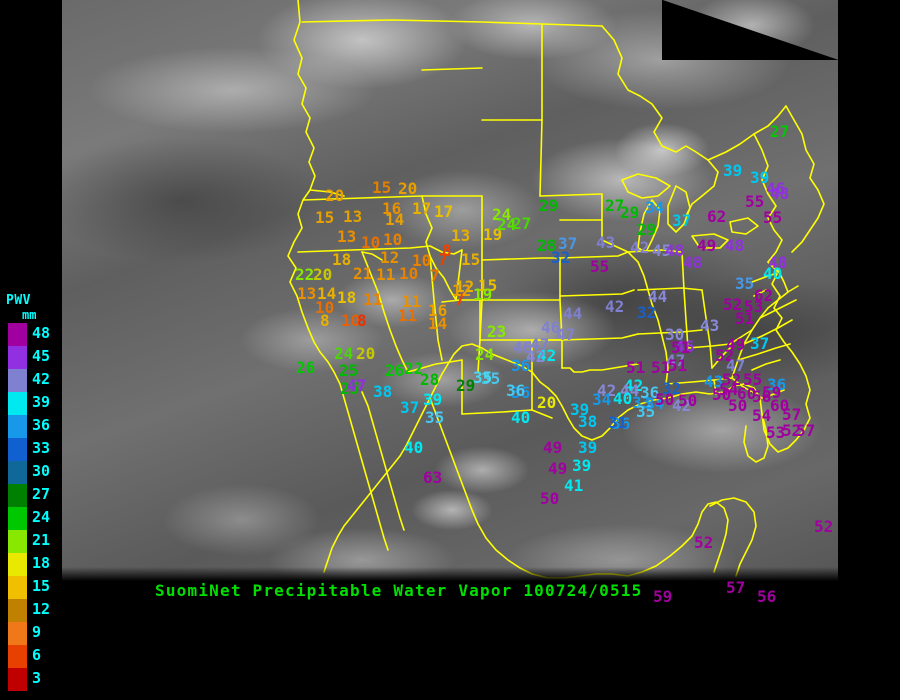  What do you see at coordinates (31, 403) in the screenshot?
I see `colorbar-row: 39` at bounding box center [31, 403].